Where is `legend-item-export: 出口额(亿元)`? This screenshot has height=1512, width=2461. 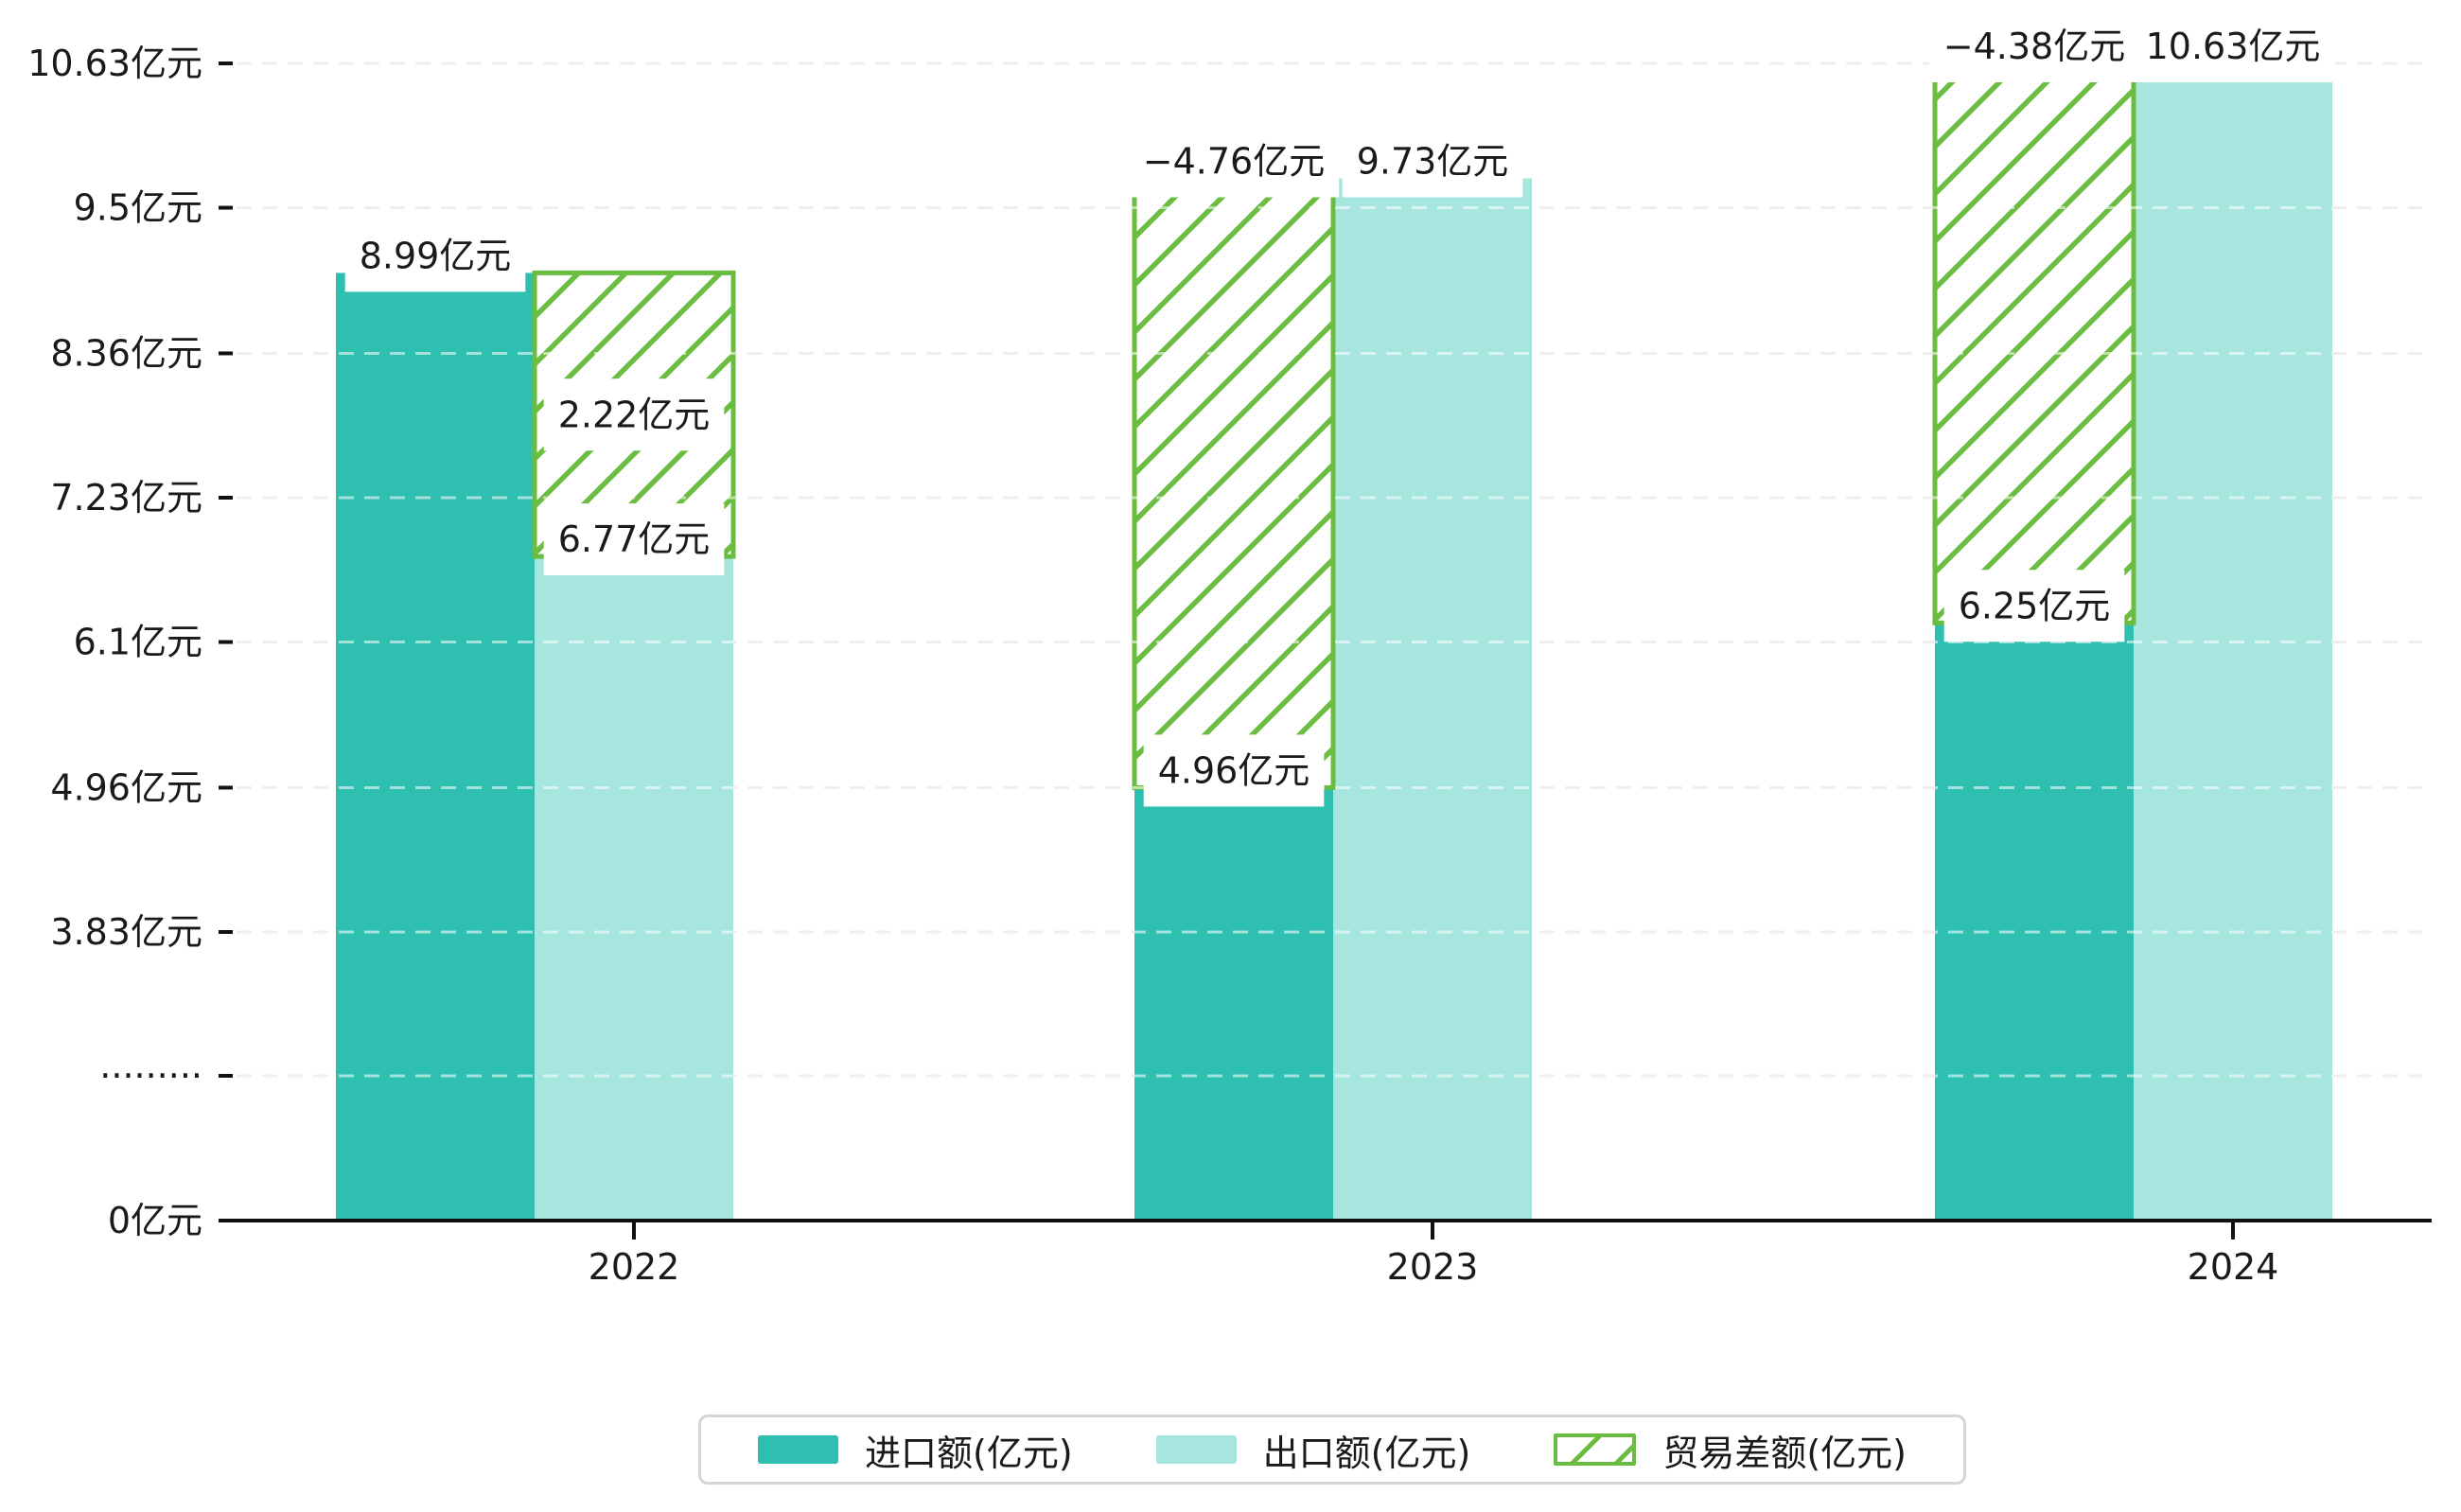
legend-item-export: 出口额(亿元) is located at coordinates (1313, 1450).